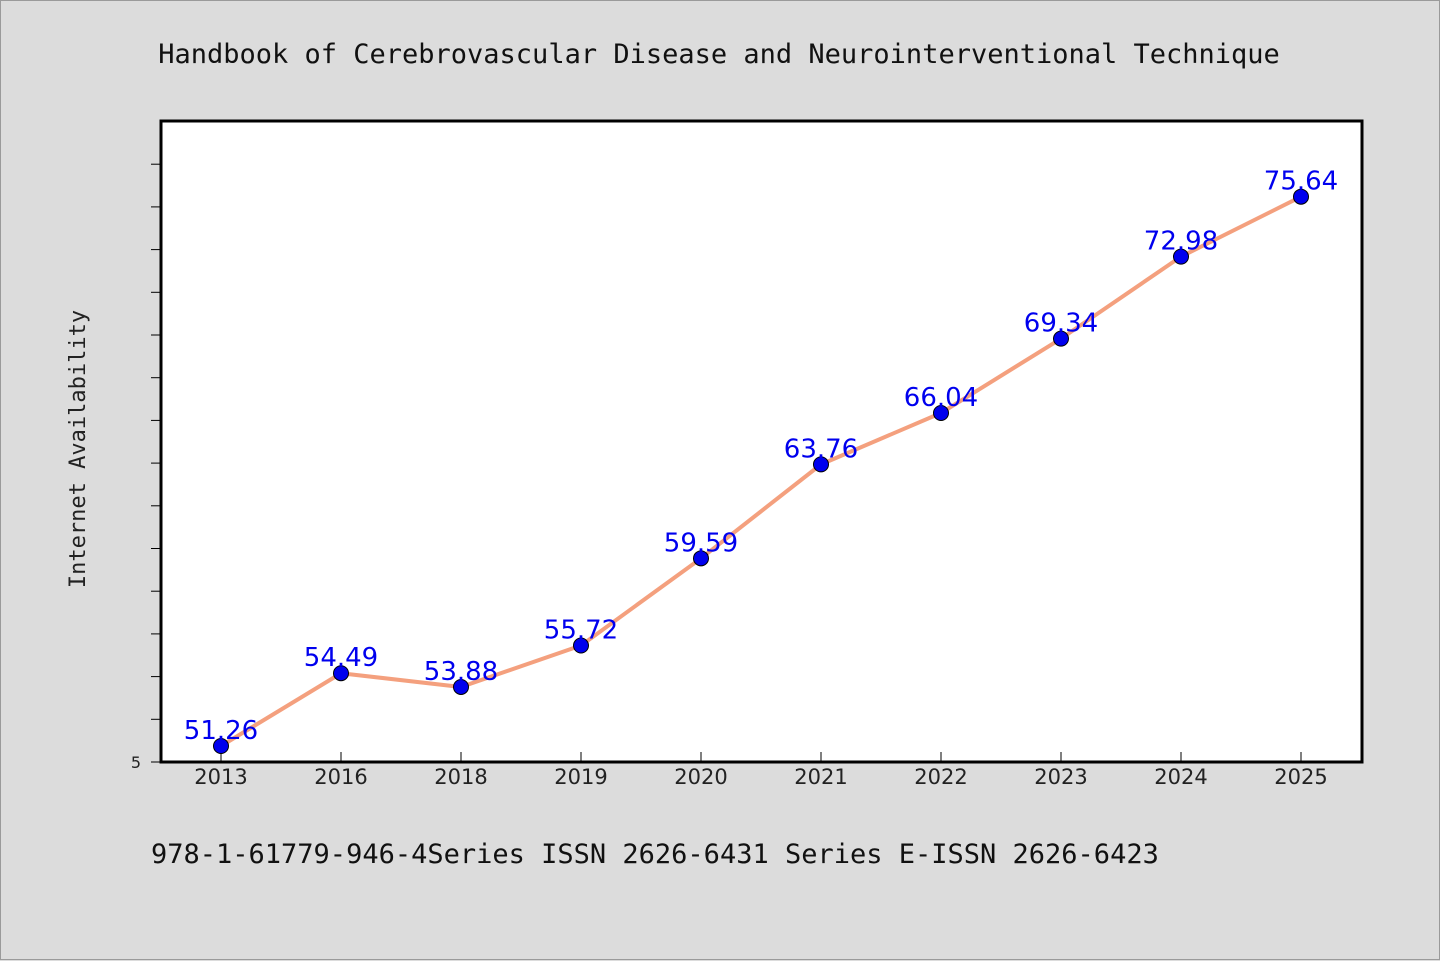  What do you see at coordinates (820, 777) in the screenshot?
I see `x-tick-label-2021: 2021` at bounding box center [820, 777].